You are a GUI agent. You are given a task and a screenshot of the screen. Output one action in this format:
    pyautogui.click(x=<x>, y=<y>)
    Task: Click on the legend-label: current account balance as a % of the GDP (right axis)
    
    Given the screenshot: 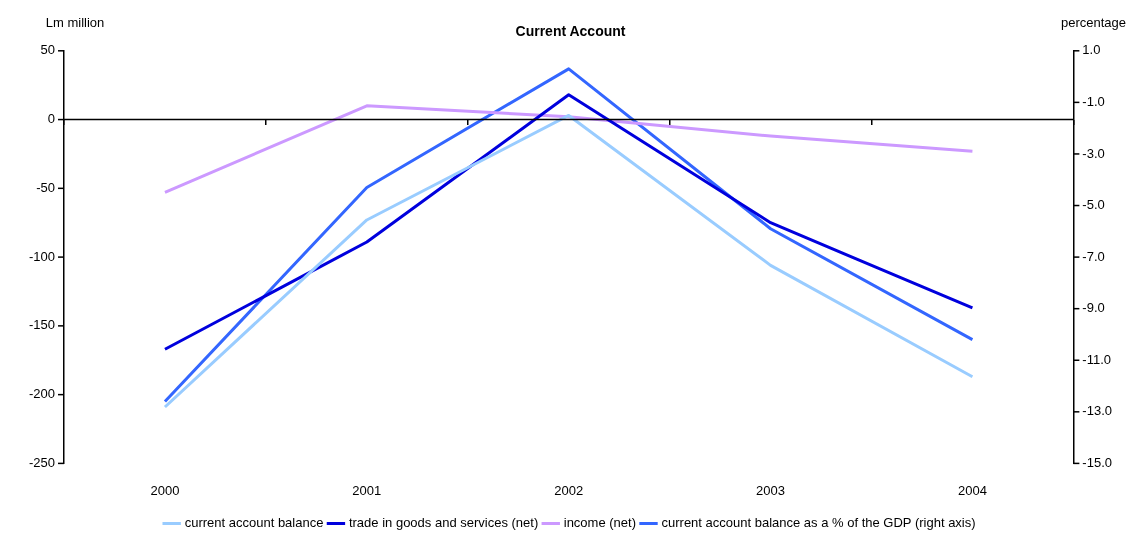 What is the action you would take?
    pyautogui.click(x=818, y=523)
    